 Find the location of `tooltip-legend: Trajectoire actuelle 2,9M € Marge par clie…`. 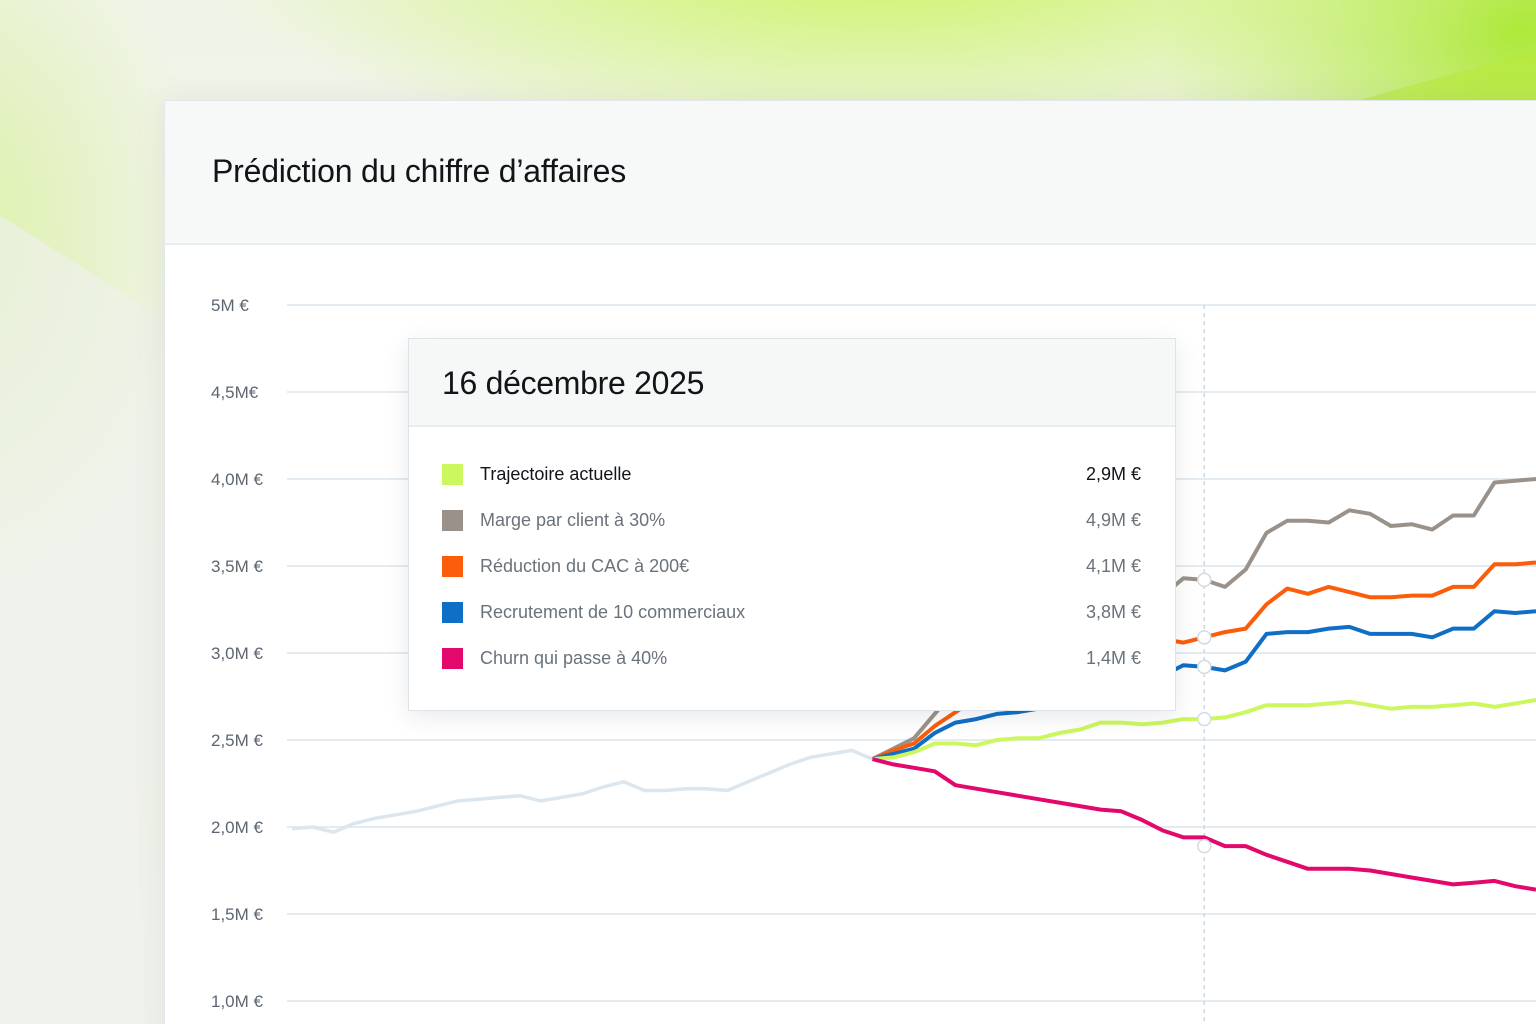

tooltip-legend: Trajectoire actuelle 2,9M € Marge par clie… is located at coordinates (791, 567).